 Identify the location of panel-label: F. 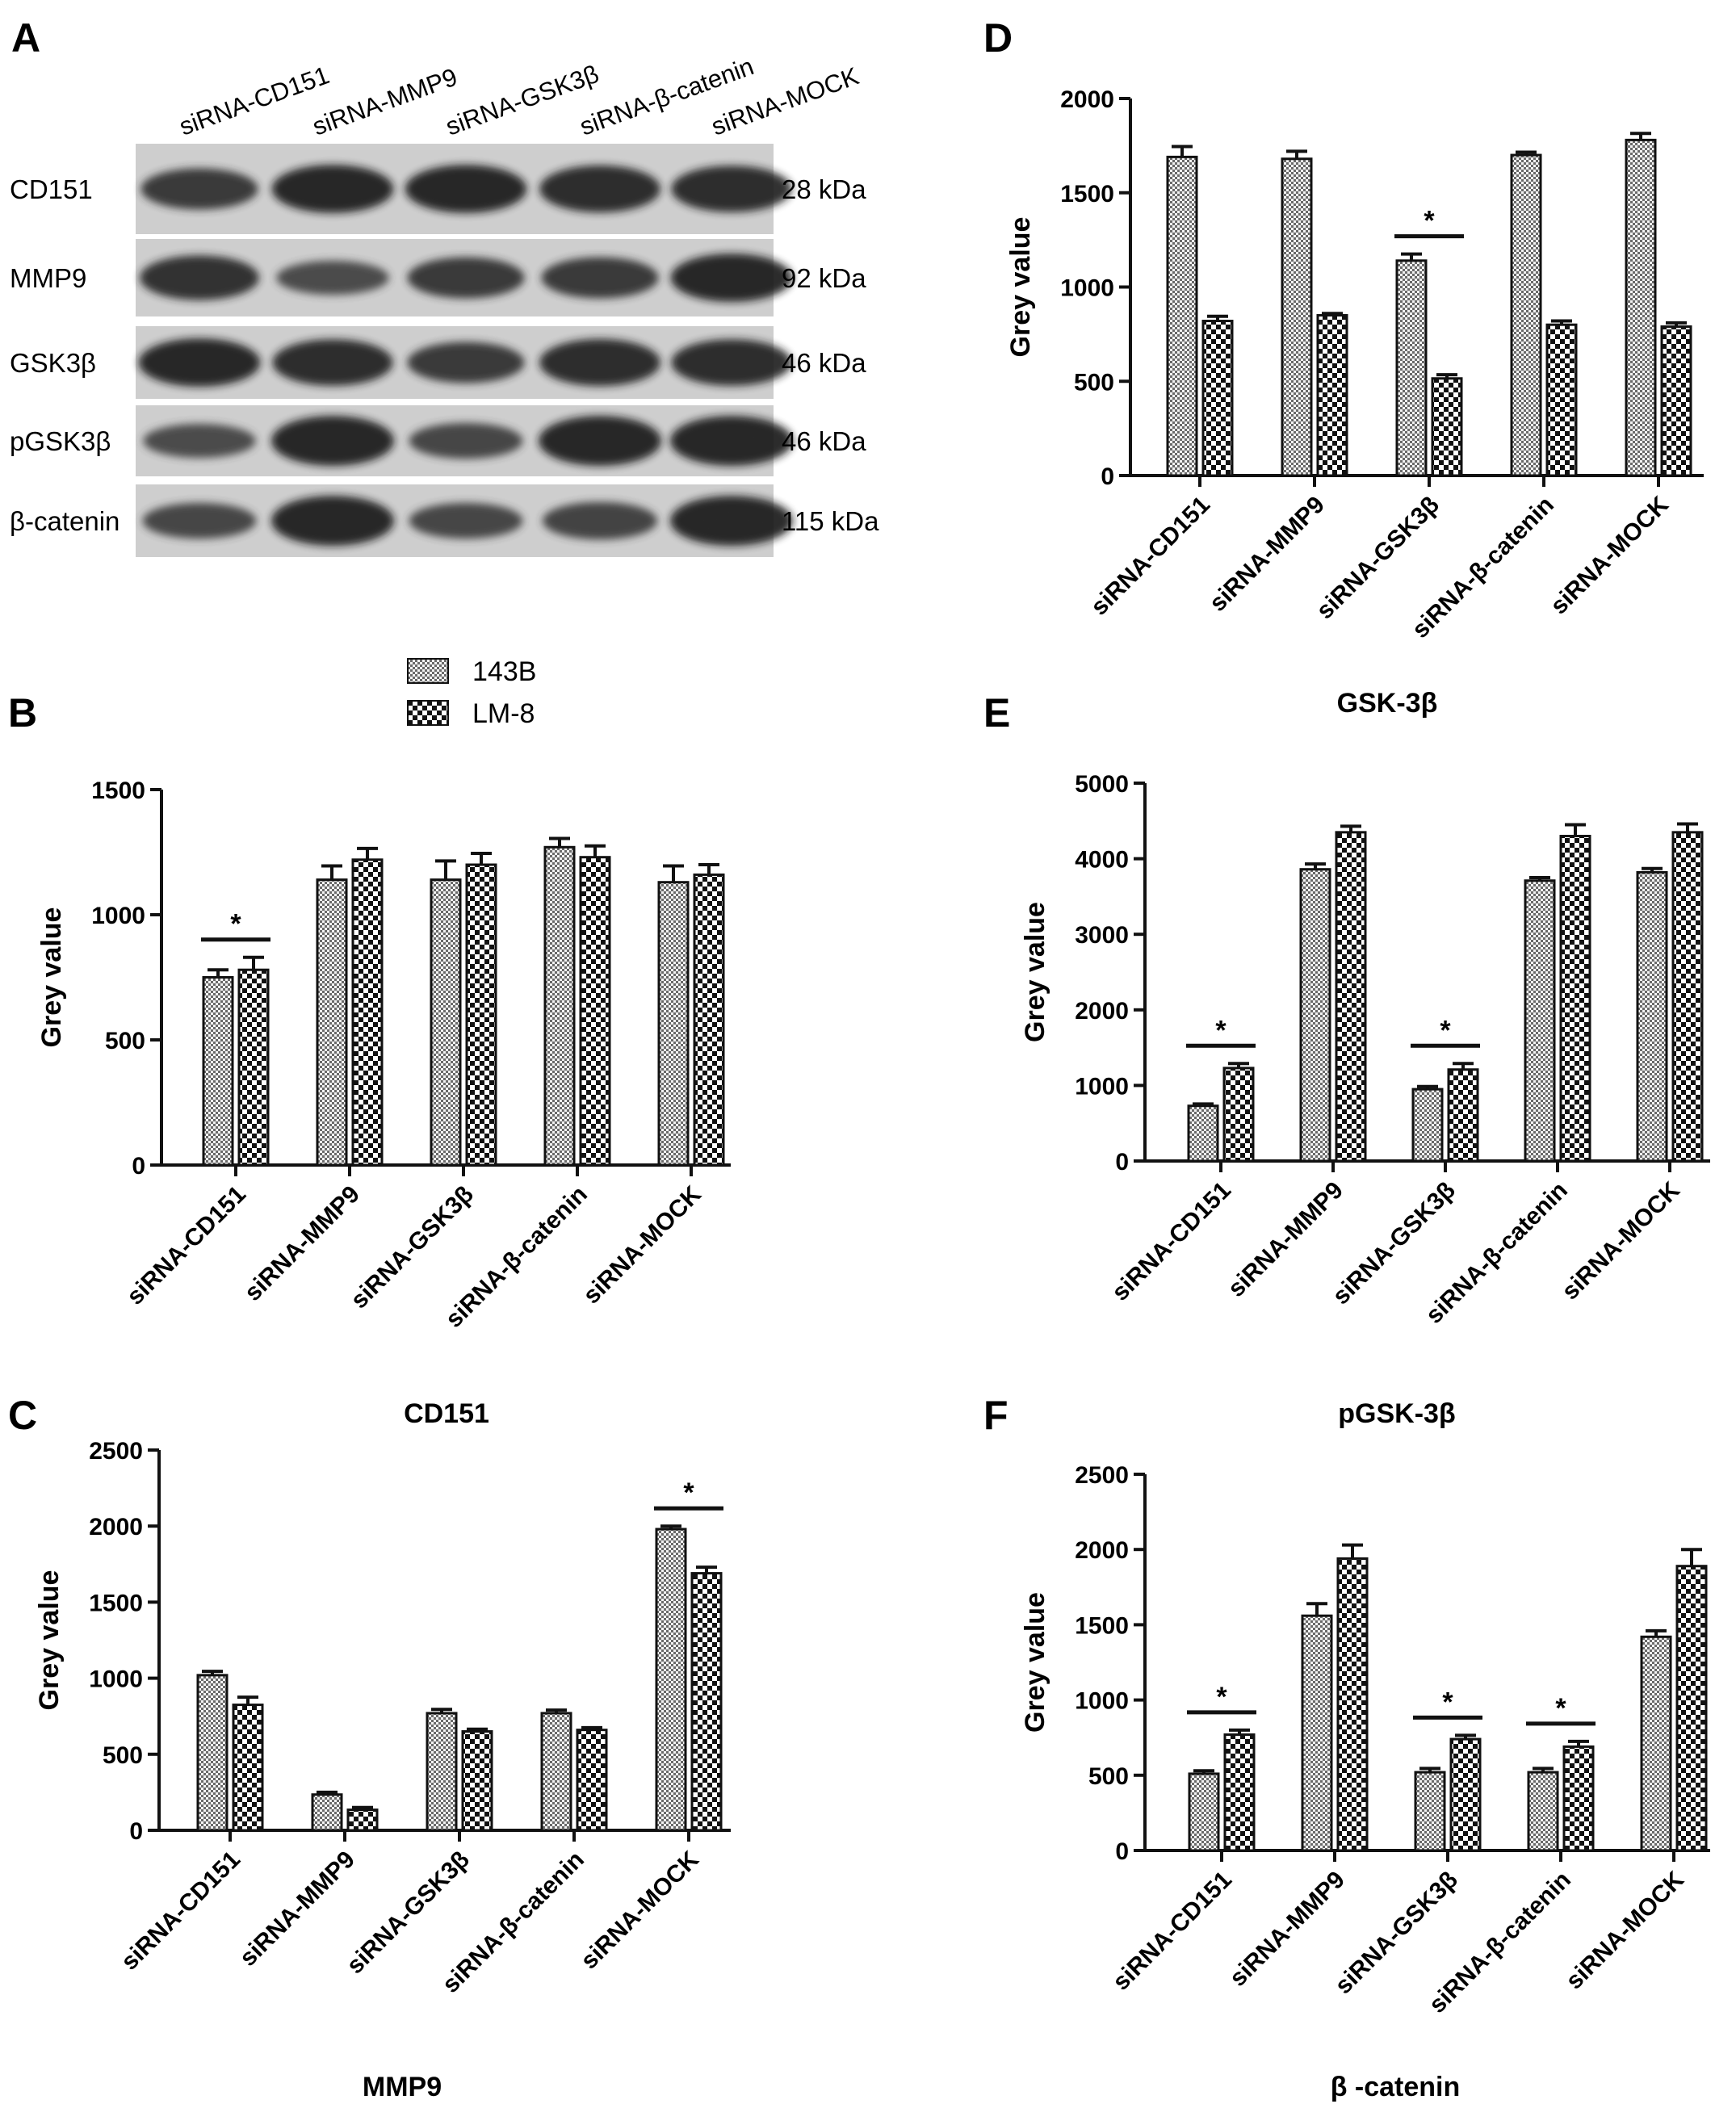
(995, 1415).